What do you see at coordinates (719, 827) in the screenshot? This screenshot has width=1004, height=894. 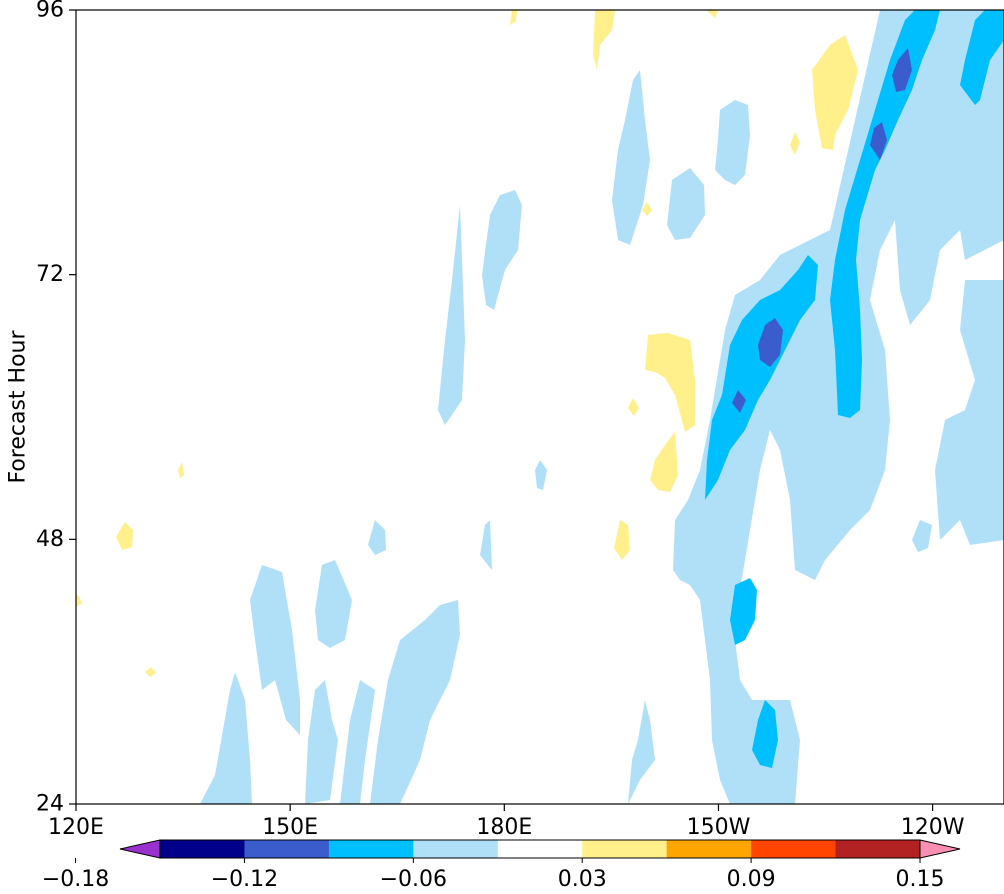 I see `x-tick-label: 150W` at bounding box center [719, 827].